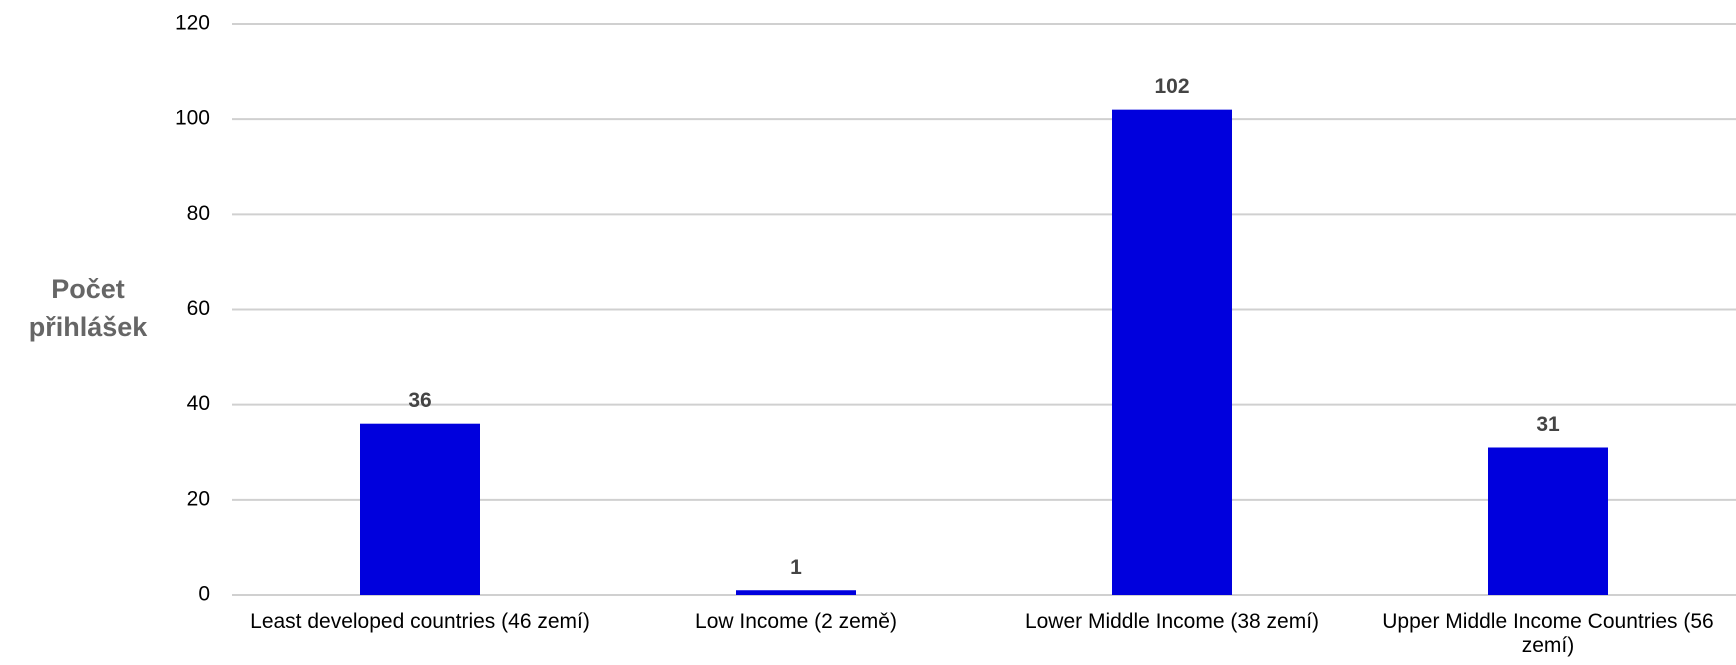  I want to click on y-axis-title: Počet přihlášek, so click(88, 308).